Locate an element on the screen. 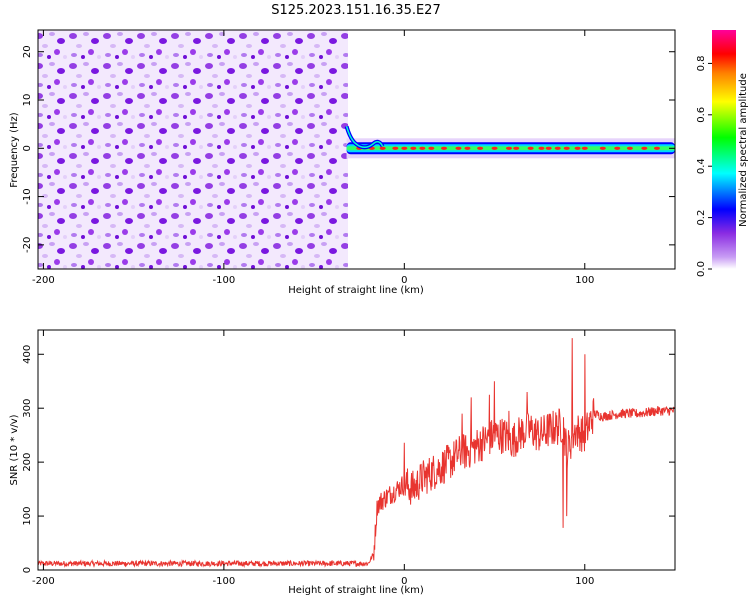 The width and height of the screenshot is (750, 600). chart-title: S125.2023.151.16.35.E27 is located at coordinates (355, 10).